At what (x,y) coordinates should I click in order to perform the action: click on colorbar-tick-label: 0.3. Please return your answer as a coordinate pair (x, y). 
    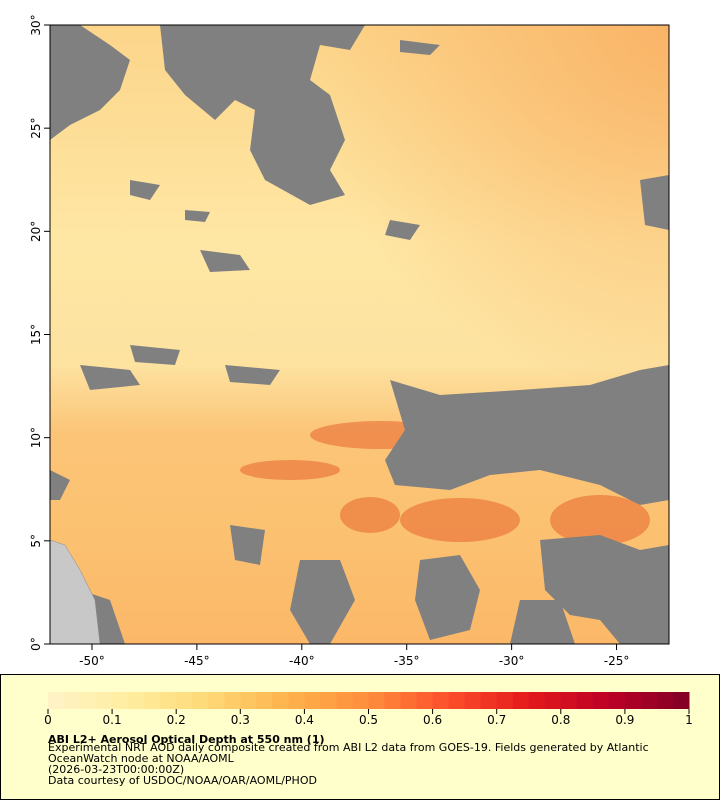
    Looking at the image, I should click on (240, 720).